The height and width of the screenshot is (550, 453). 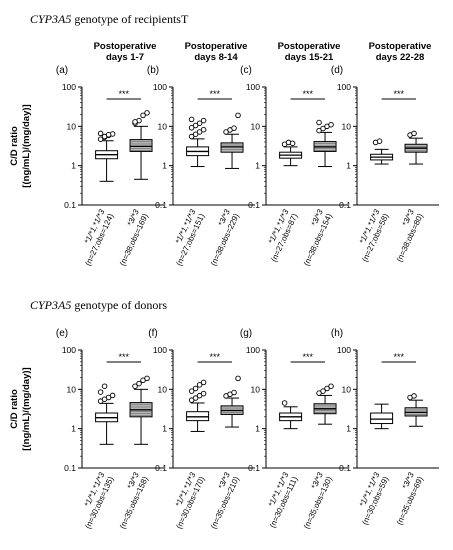 I want to click on panel-letter: (g), so click(x=246, y=333).